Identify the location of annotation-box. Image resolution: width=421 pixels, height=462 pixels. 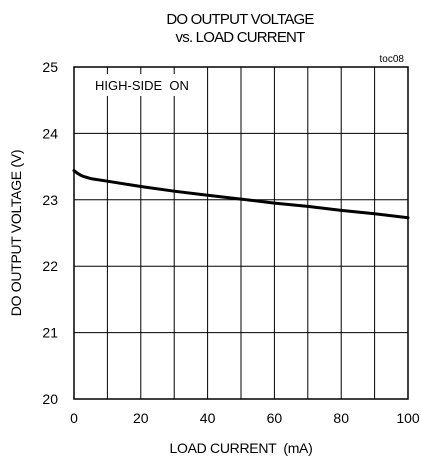
(142, 85).